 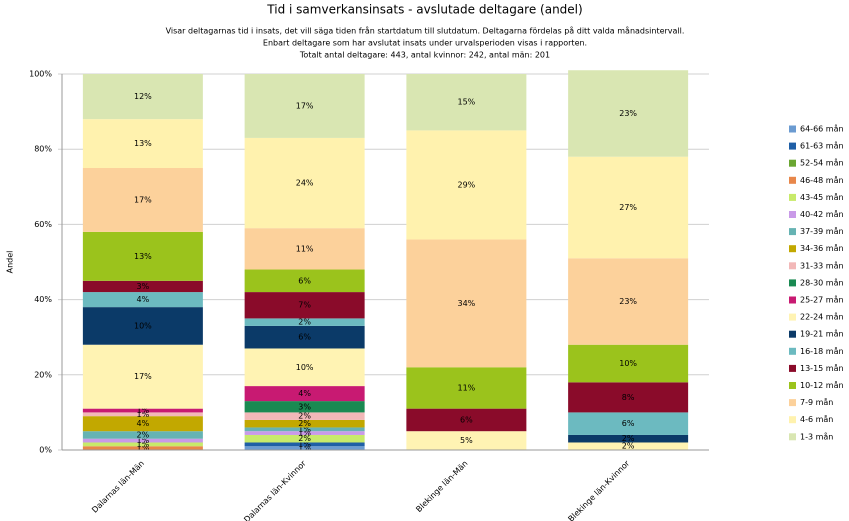 I want to click on legend-label: 43-45 mån, so click(x=822, y=197).